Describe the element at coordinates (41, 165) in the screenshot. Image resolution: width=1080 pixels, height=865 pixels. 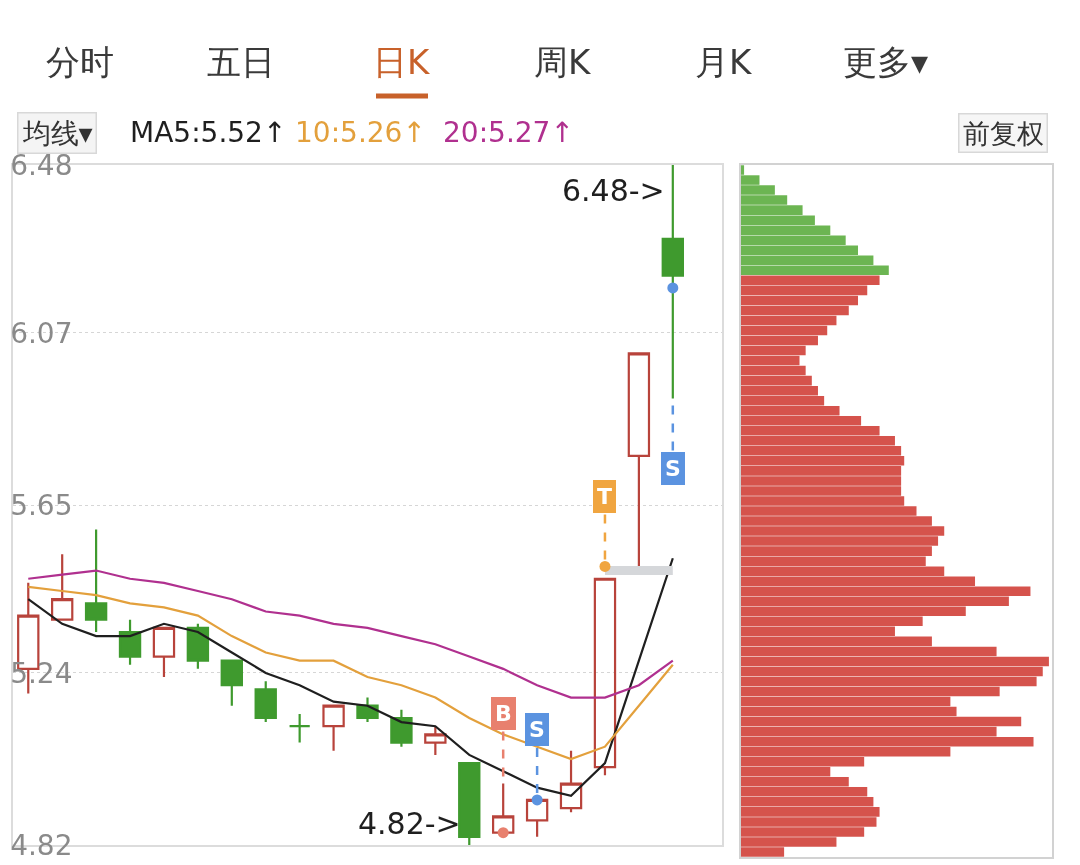
I see `y-tick-label: 6.48` at that location.